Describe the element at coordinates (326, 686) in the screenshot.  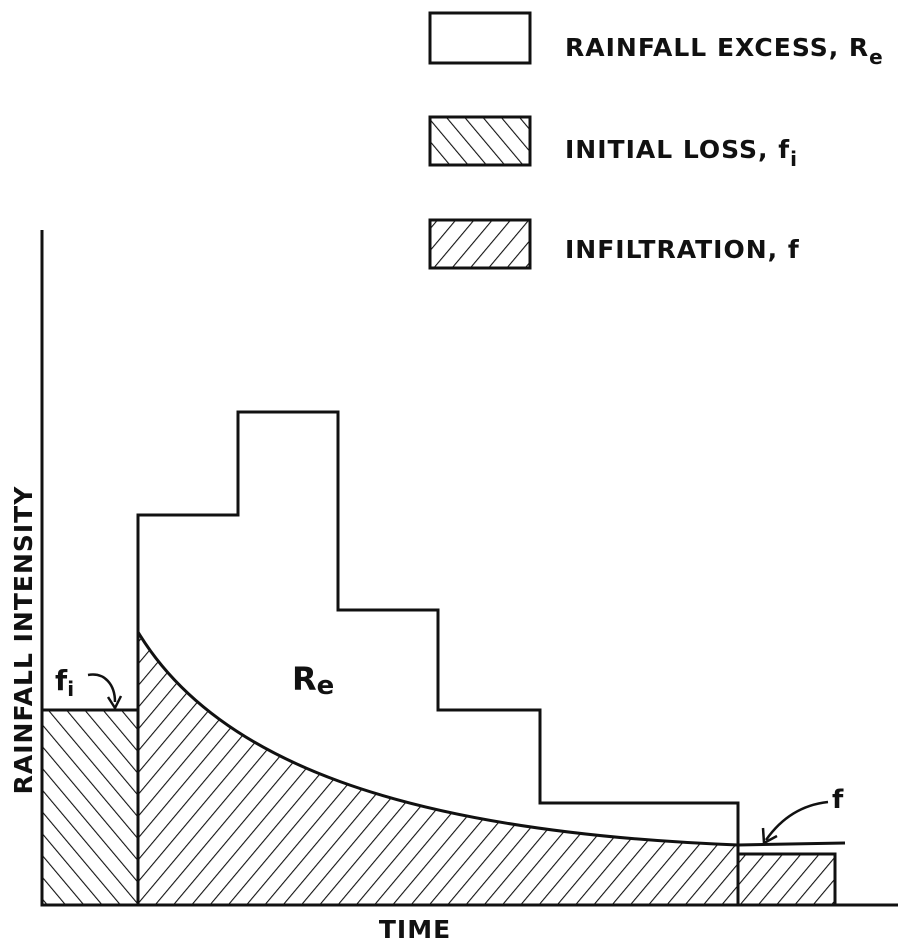
I see `annotation-subscript: e` at that location.